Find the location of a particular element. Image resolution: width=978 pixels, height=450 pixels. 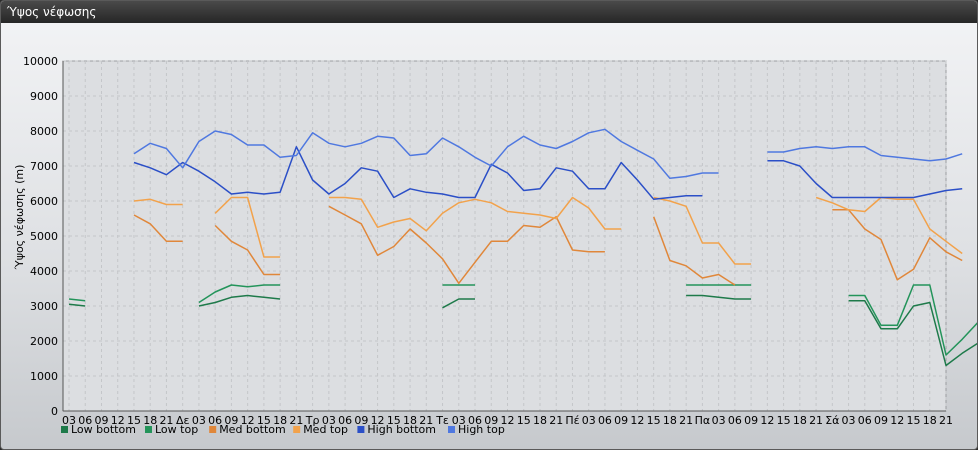

x-tick-label: Τρ is located at coordinates (312, 420).